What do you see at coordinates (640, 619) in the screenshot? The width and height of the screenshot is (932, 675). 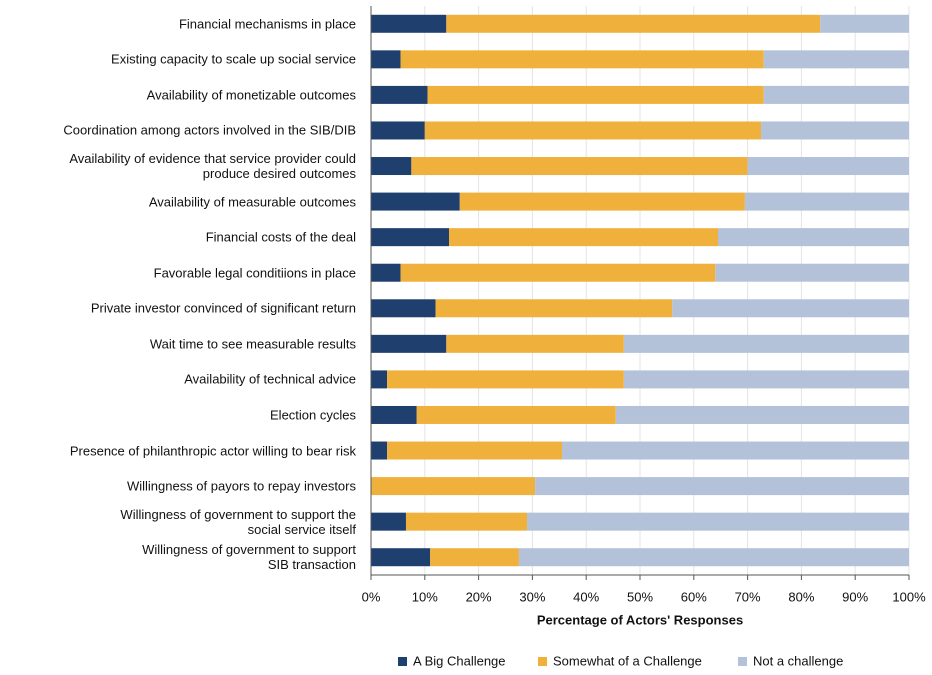 I see `x-axis-title: Percentage of Actors' Responses` at bounding box center [640, 619].